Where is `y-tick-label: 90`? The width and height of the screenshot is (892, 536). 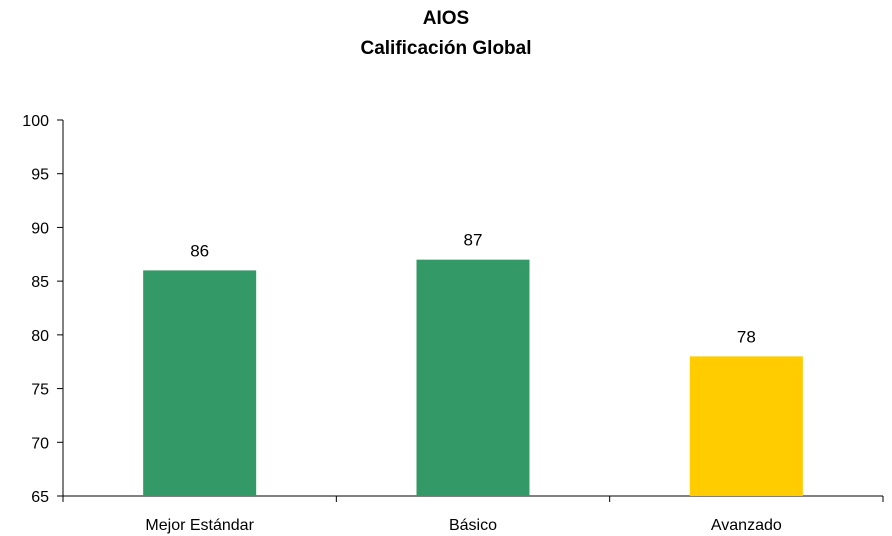 y-tick-label: 90 is located at coordinates (40, 228).